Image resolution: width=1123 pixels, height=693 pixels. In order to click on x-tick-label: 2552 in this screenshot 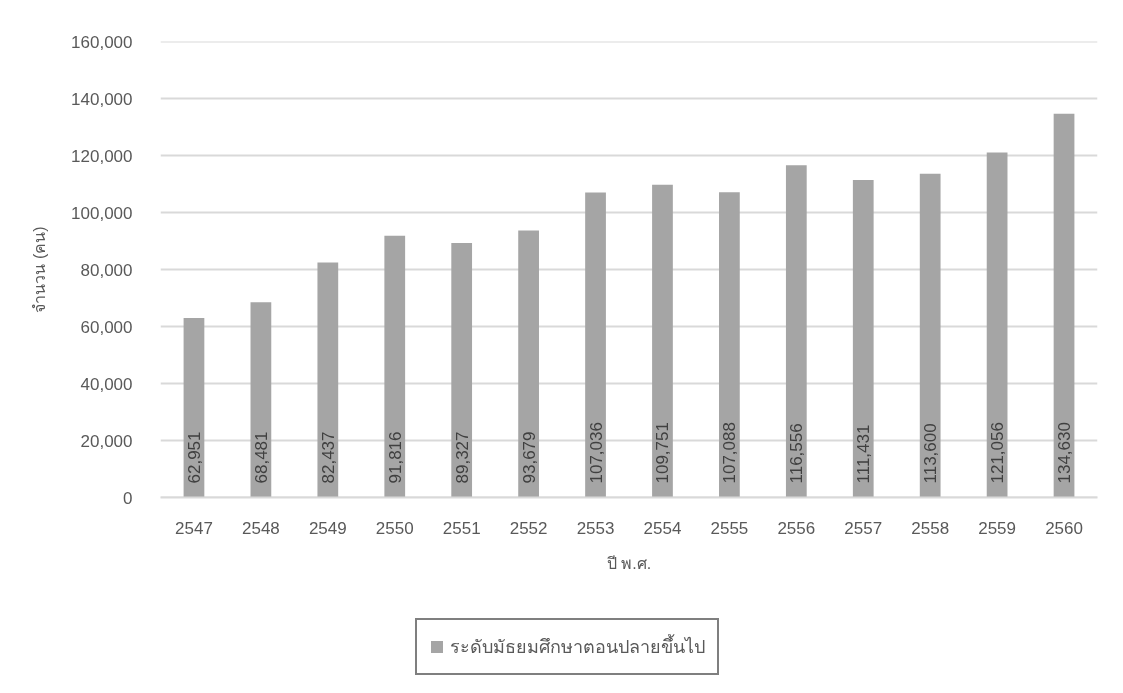, I will do `click(528, 528)`.